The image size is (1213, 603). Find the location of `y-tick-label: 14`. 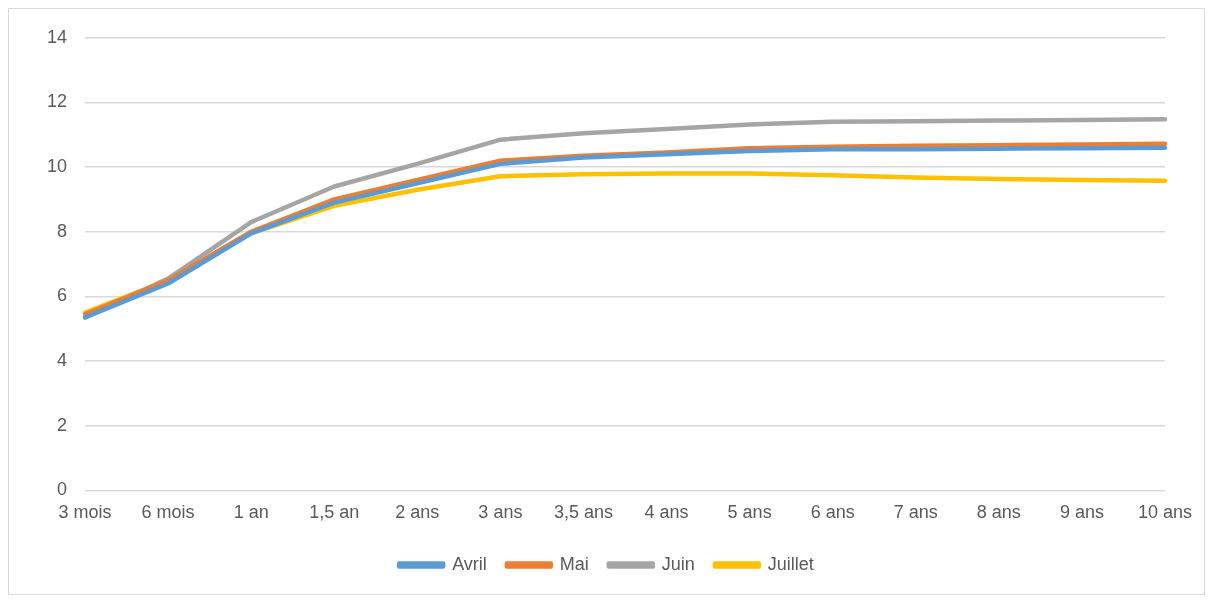

y-tick-label: 14 is located at coordinates (57, 36).